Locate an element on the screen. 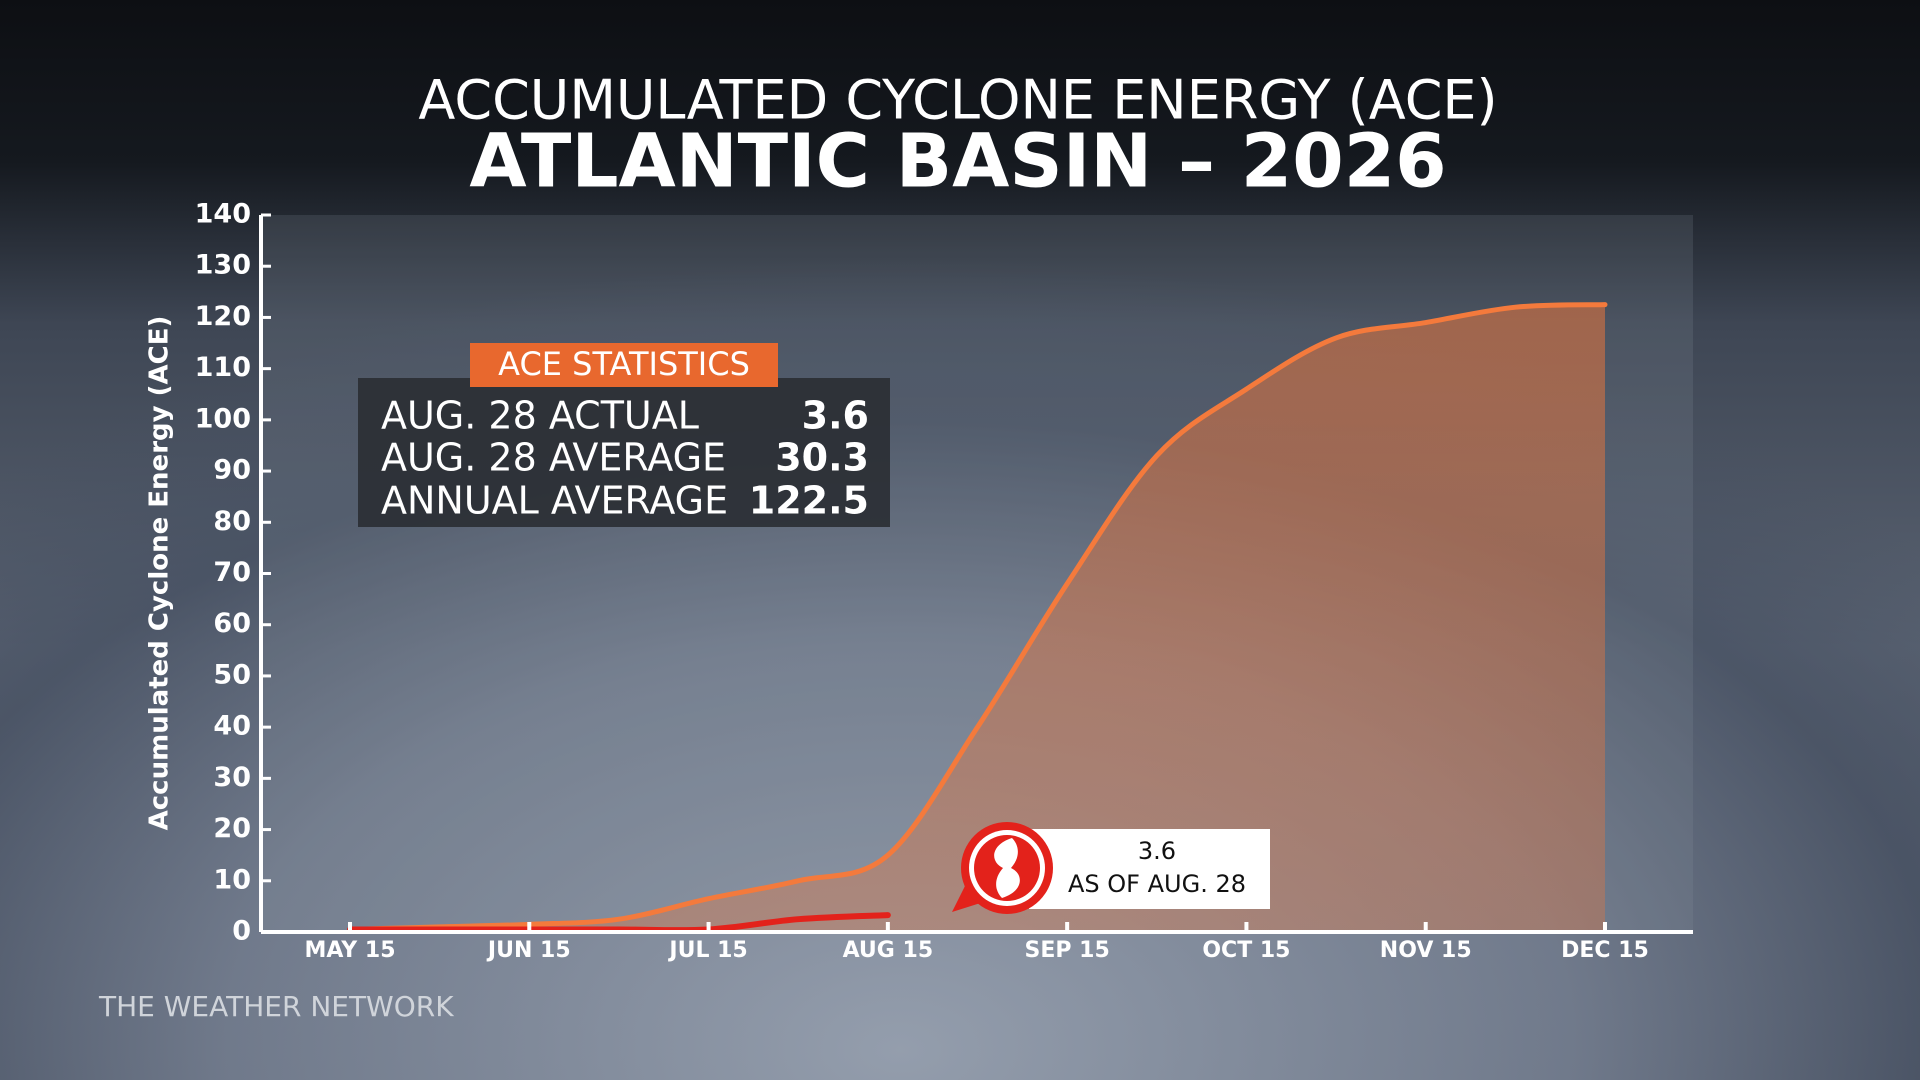  stat-value: 30.3 is located at coordinates (822, 458).